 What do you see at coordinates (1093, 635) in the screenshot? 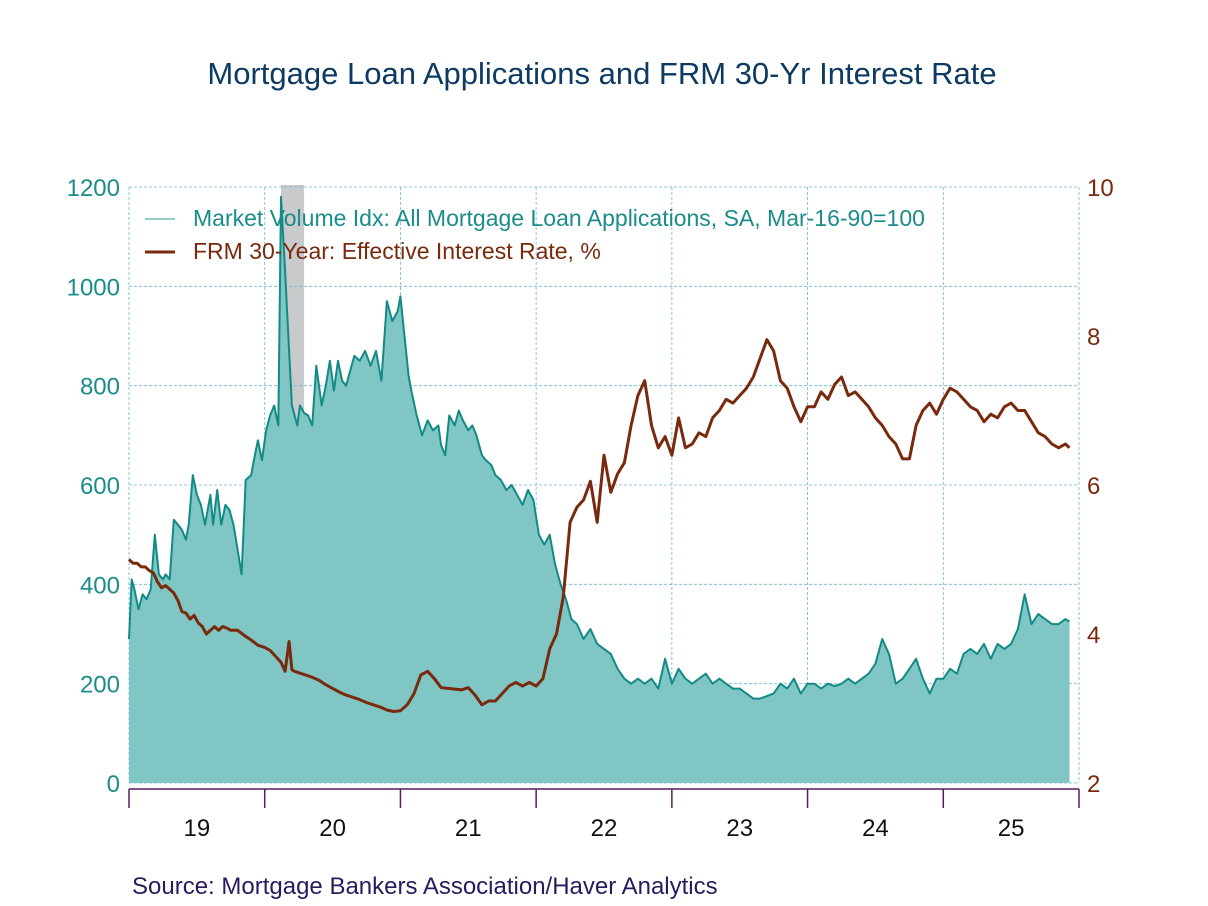
I see `right-tick-label: 4` at bounding box center [1093, 635].